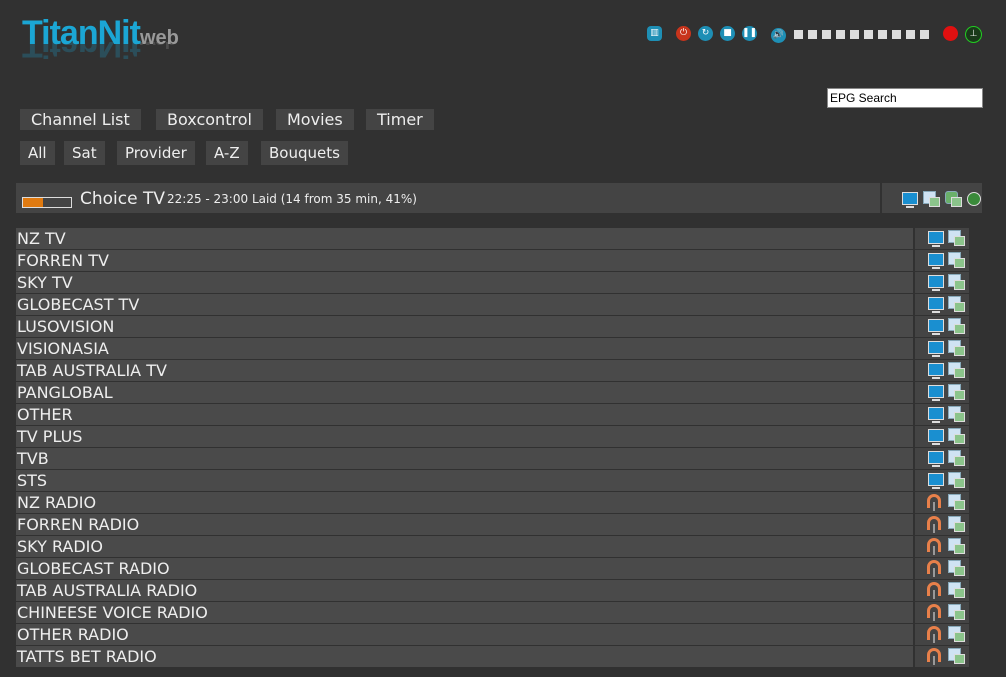 The height and width of the screenshot is (677, 1006). What do you see at coordinates (464, 590) in the screenshot?
I see `channel-row: TAB AUSTRALIA RADIO` at bounding box center [464, 590].